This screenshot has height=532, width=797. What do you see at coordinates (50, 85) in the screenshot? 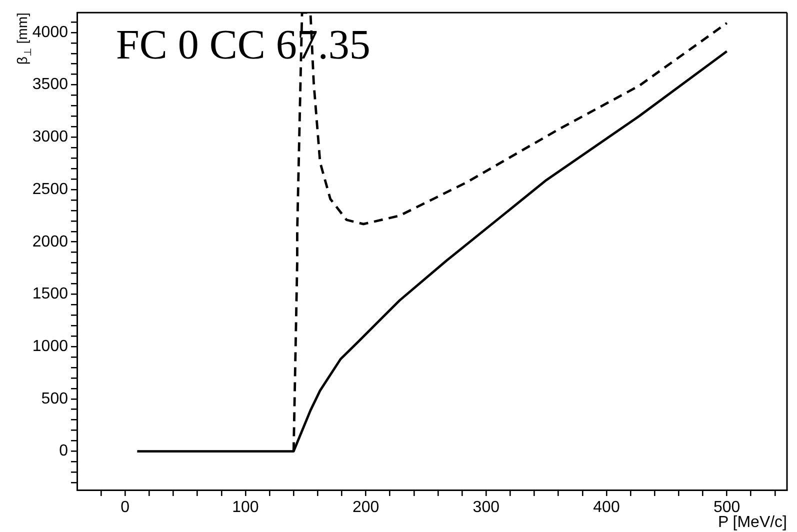
I see `y-tick-label: 3500` at bounding box center [50, 85].